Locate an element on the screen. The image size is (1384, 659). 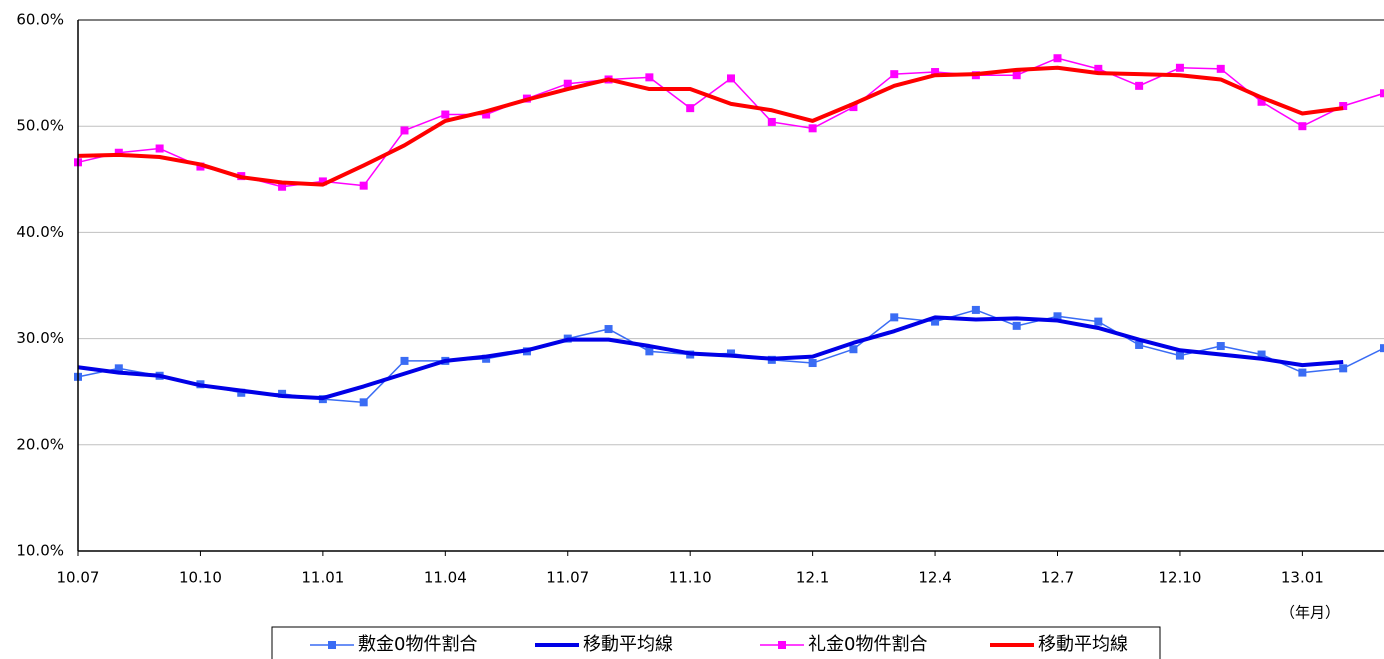
legend-label: 礼金0物件割合 is located at coordinates (867, 644).